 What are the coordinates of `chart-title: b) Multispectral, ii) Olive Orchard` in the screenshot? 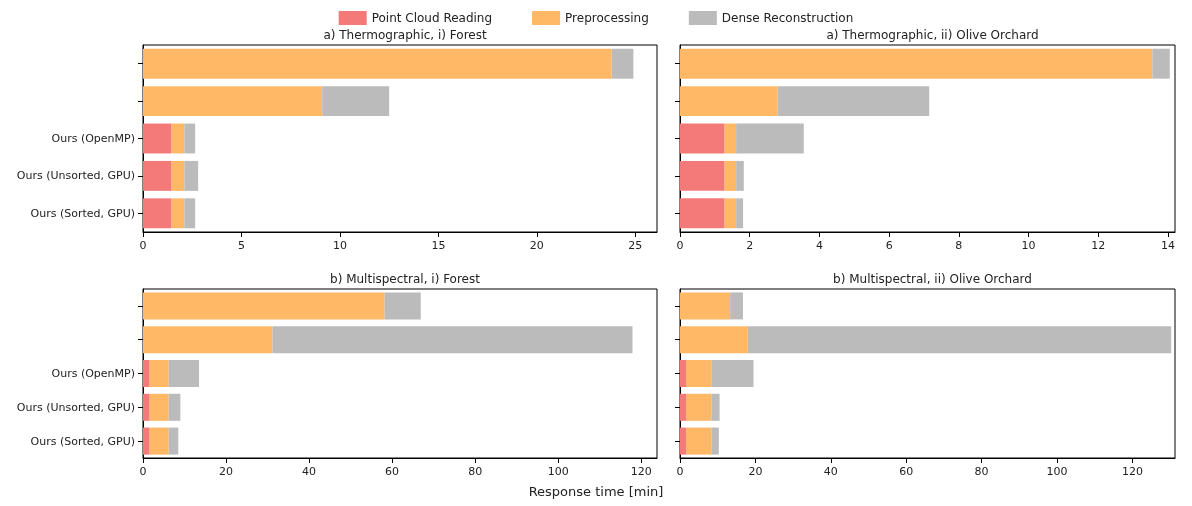 It's located at (932, 279).